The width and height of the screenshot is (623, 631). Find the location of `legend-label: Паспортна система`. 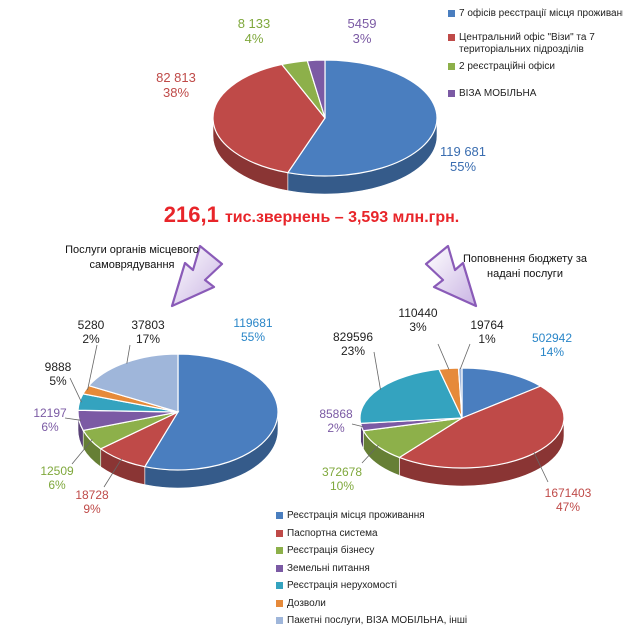

legend-label: Паспортна система is located at coordinates (332, 533).